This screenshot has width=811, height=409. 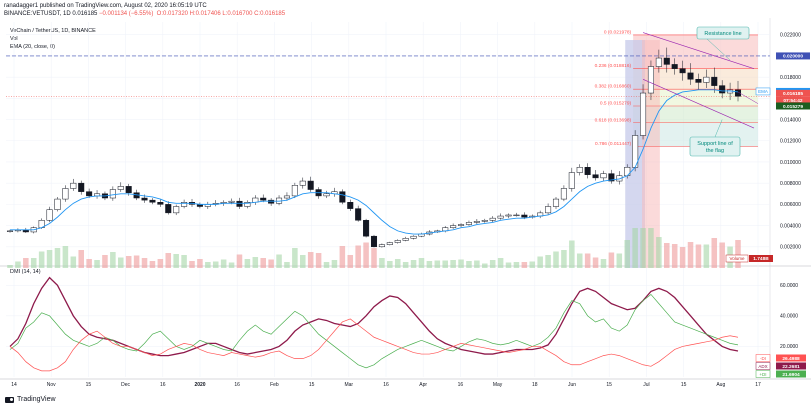 I want to click on tradingview-logo-icon, so click(x=9, y=399).